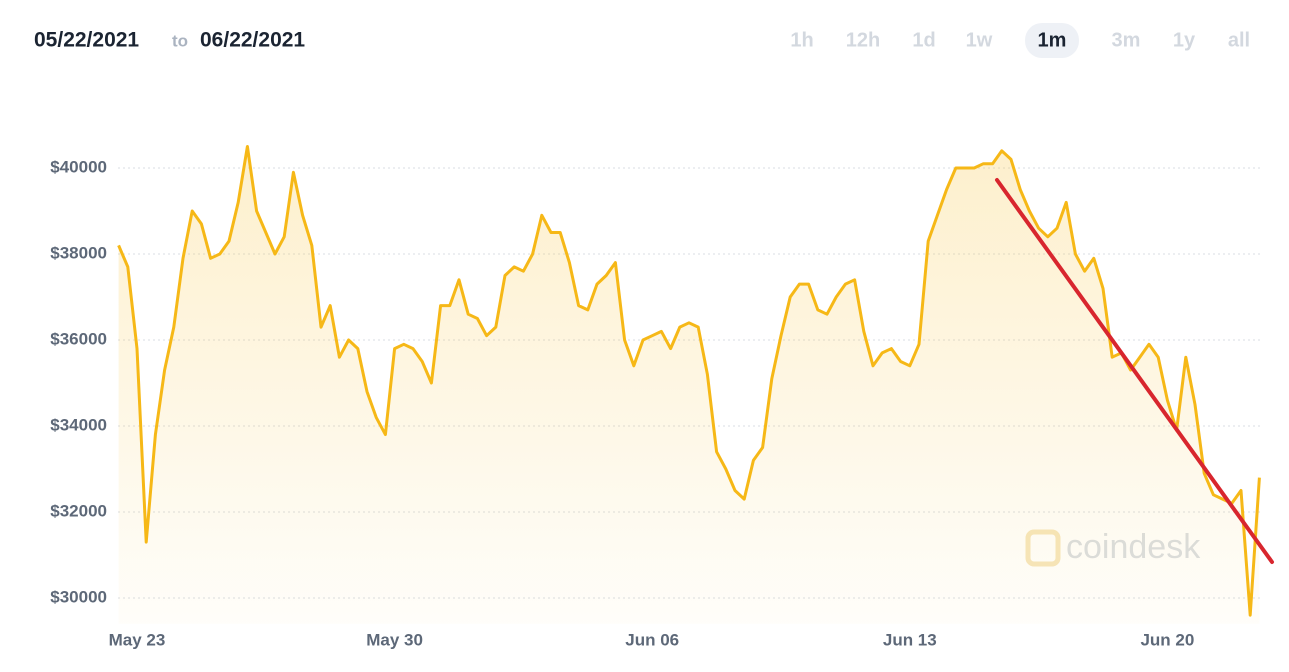  I want to click on range-button: 1d, so click(923, 40).